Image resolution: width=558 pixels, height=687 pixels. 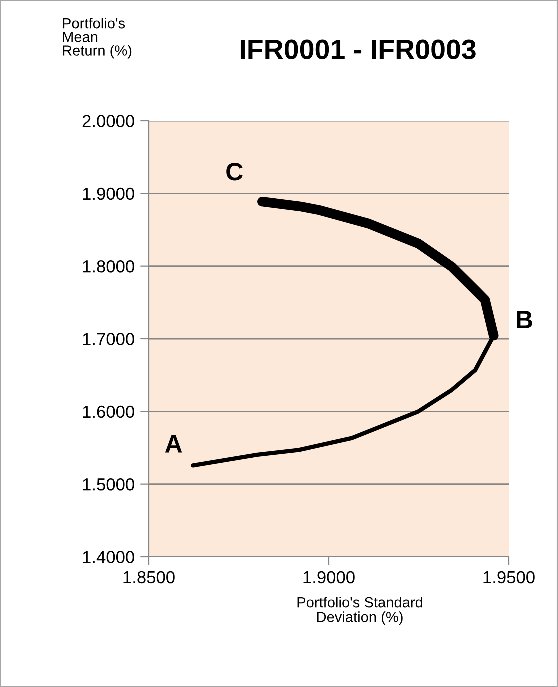 I want to click on y-tick-label: 1.7000, so click(x=108, y=339).